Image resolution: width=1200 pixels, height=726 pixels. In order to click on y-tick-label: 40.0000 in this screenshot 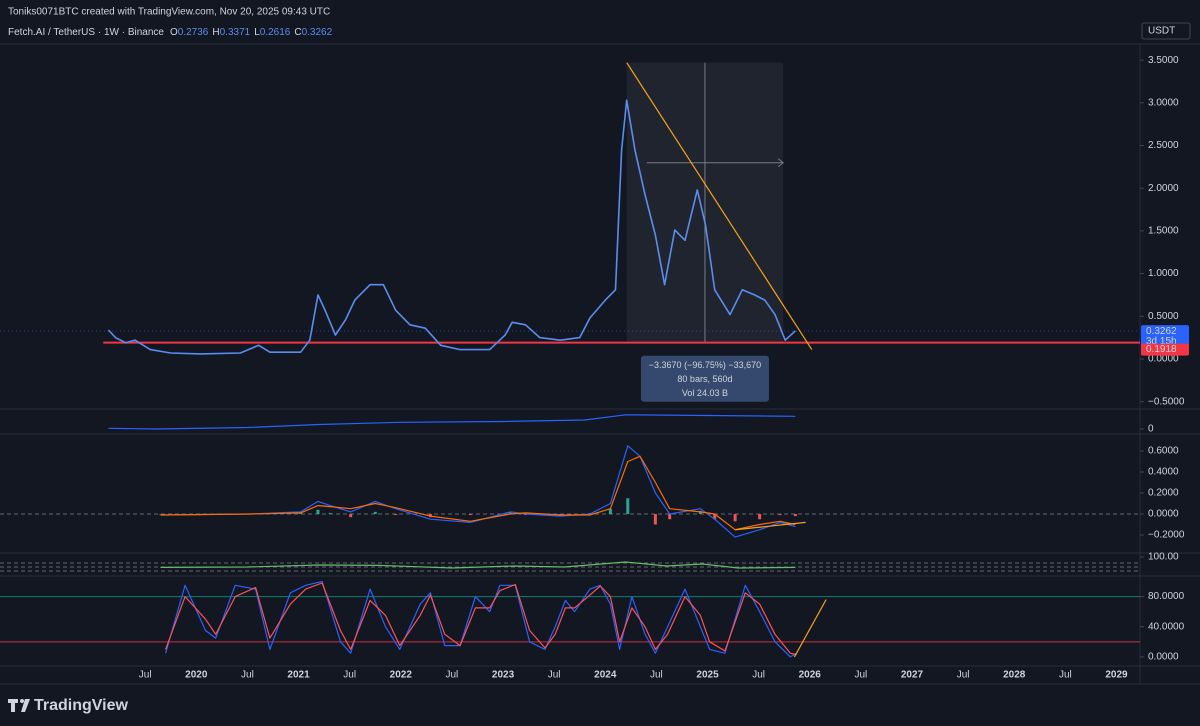, I will do `click(1166, 626)`.